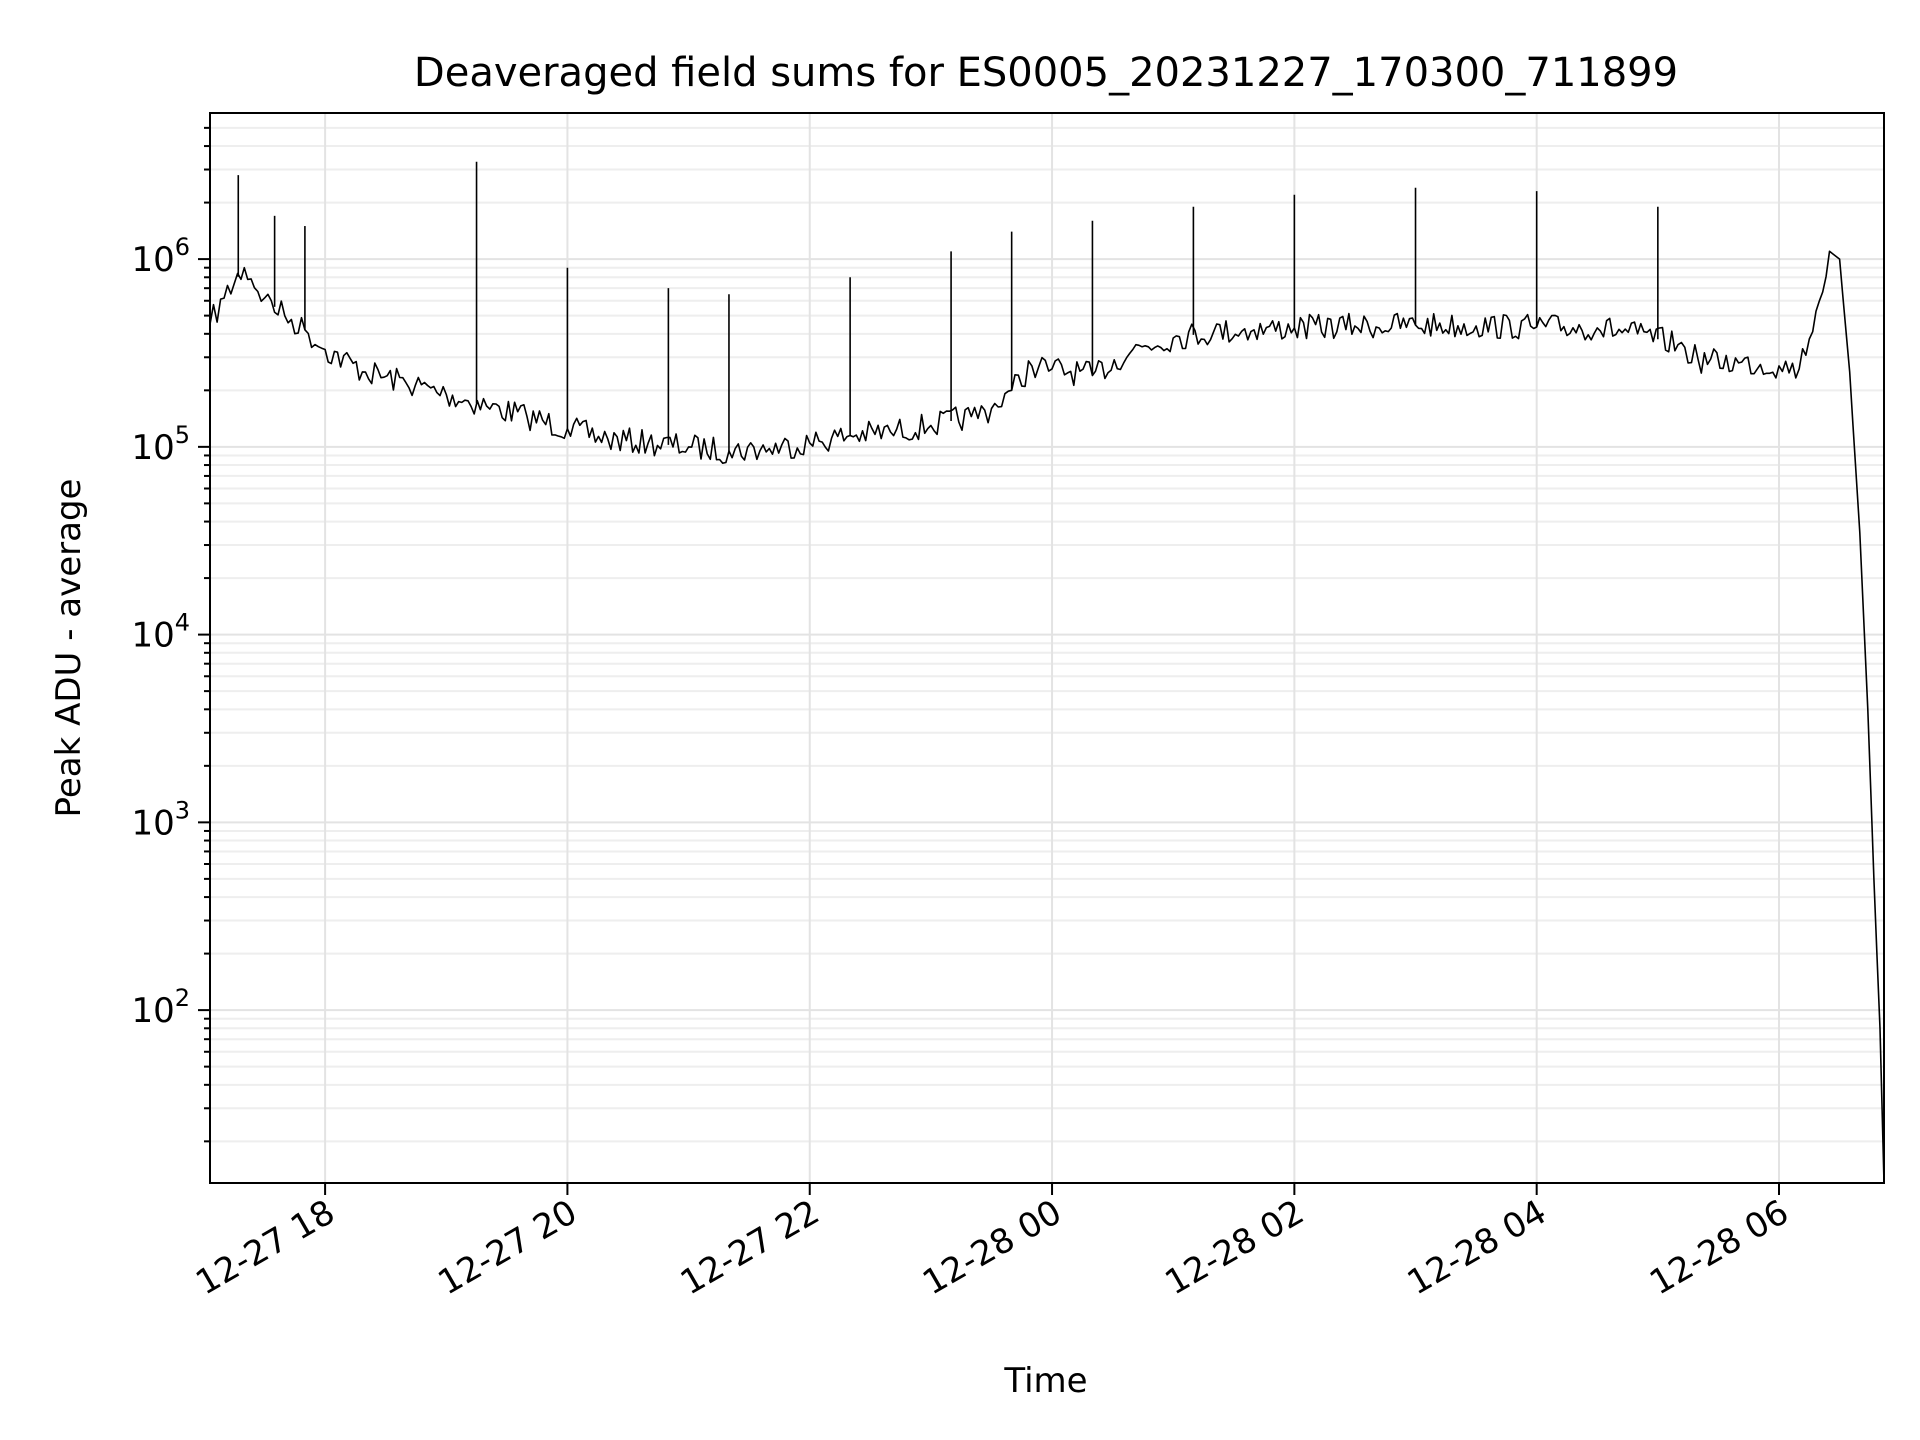 The image size is (1920, 1440). Describe the element at coordinates (182, 623) in the screenshot. I see `y-tick-exponent: 4` at that location.